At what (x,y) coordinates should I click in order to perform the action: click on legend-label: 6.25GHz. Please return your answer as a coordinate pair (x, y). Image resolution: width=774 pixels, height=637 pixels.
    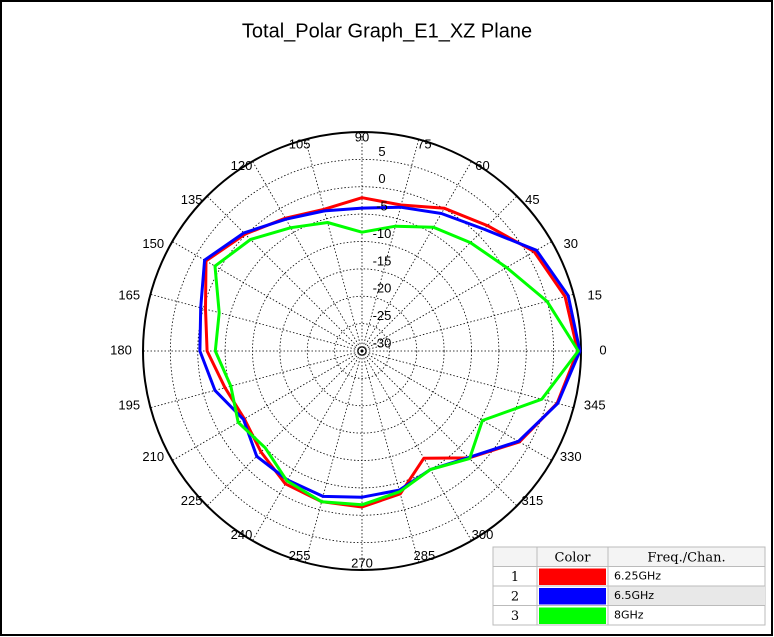
    Looking at the image, I should click on (637, 575).